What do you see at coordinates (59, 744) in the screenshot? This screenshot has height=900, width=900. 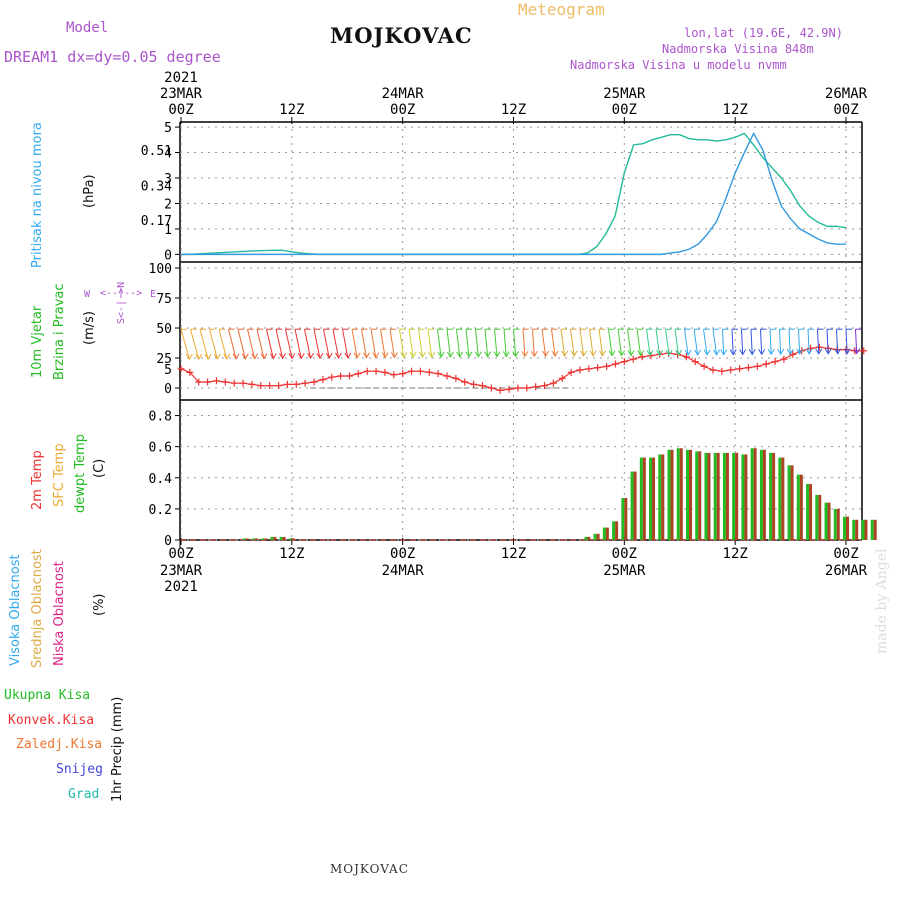 I see `precip-frz-label: Zaledj.Kisa` at bounding box center [59, 744].